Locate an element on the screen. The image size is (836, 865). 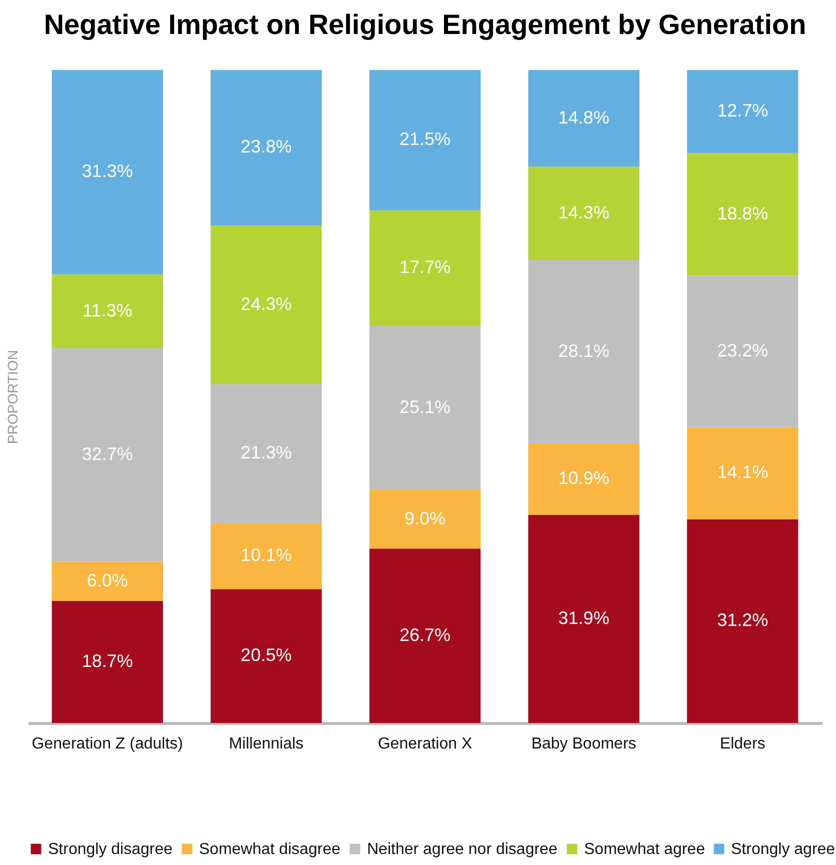
data-label: 10.1% is located at coordinates (266, 555).